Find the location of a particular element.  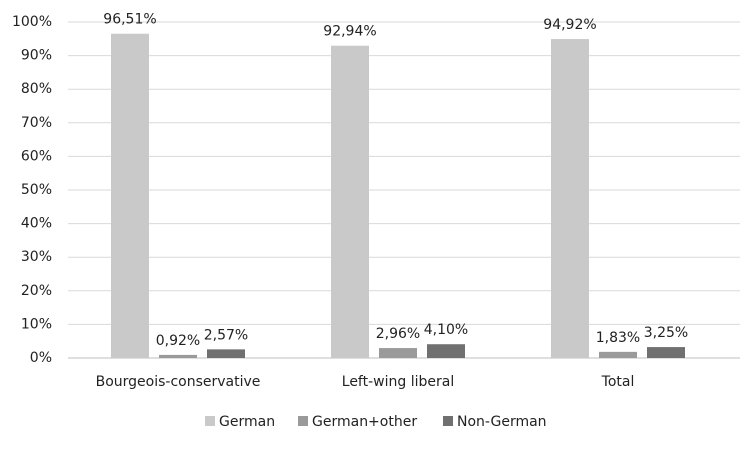

y-tick-label: 30% is located at coordinates (36, 257).